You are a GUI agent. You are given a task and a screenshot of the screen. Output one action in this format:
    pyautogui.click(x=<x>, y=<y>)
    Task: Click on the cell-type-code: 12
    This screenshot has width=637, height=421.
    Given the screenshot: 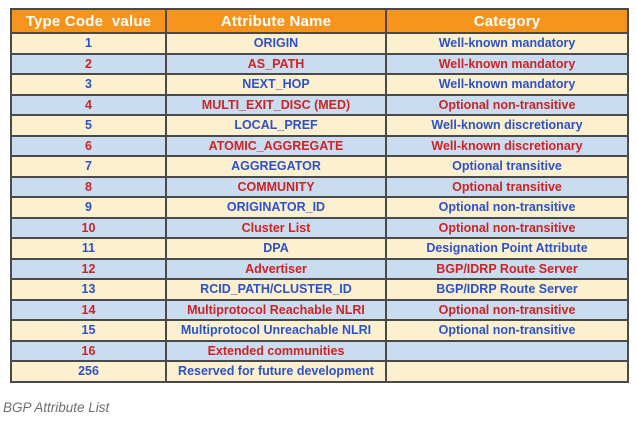 What is the action you would take?
    pyautogui.click(x=88, y=268)
    